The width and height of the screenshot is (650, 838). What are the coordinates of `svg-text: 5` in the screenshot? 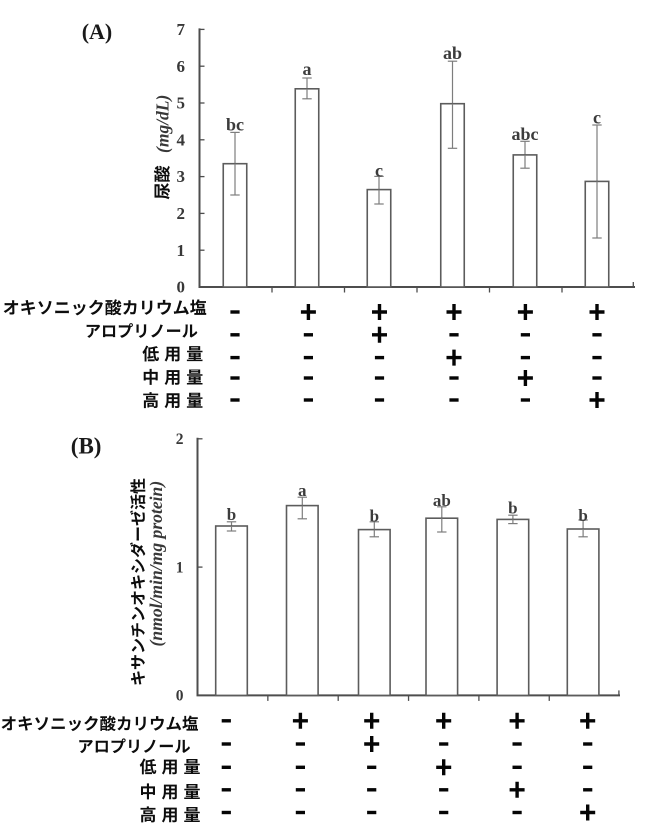 It's located at (181, 103).